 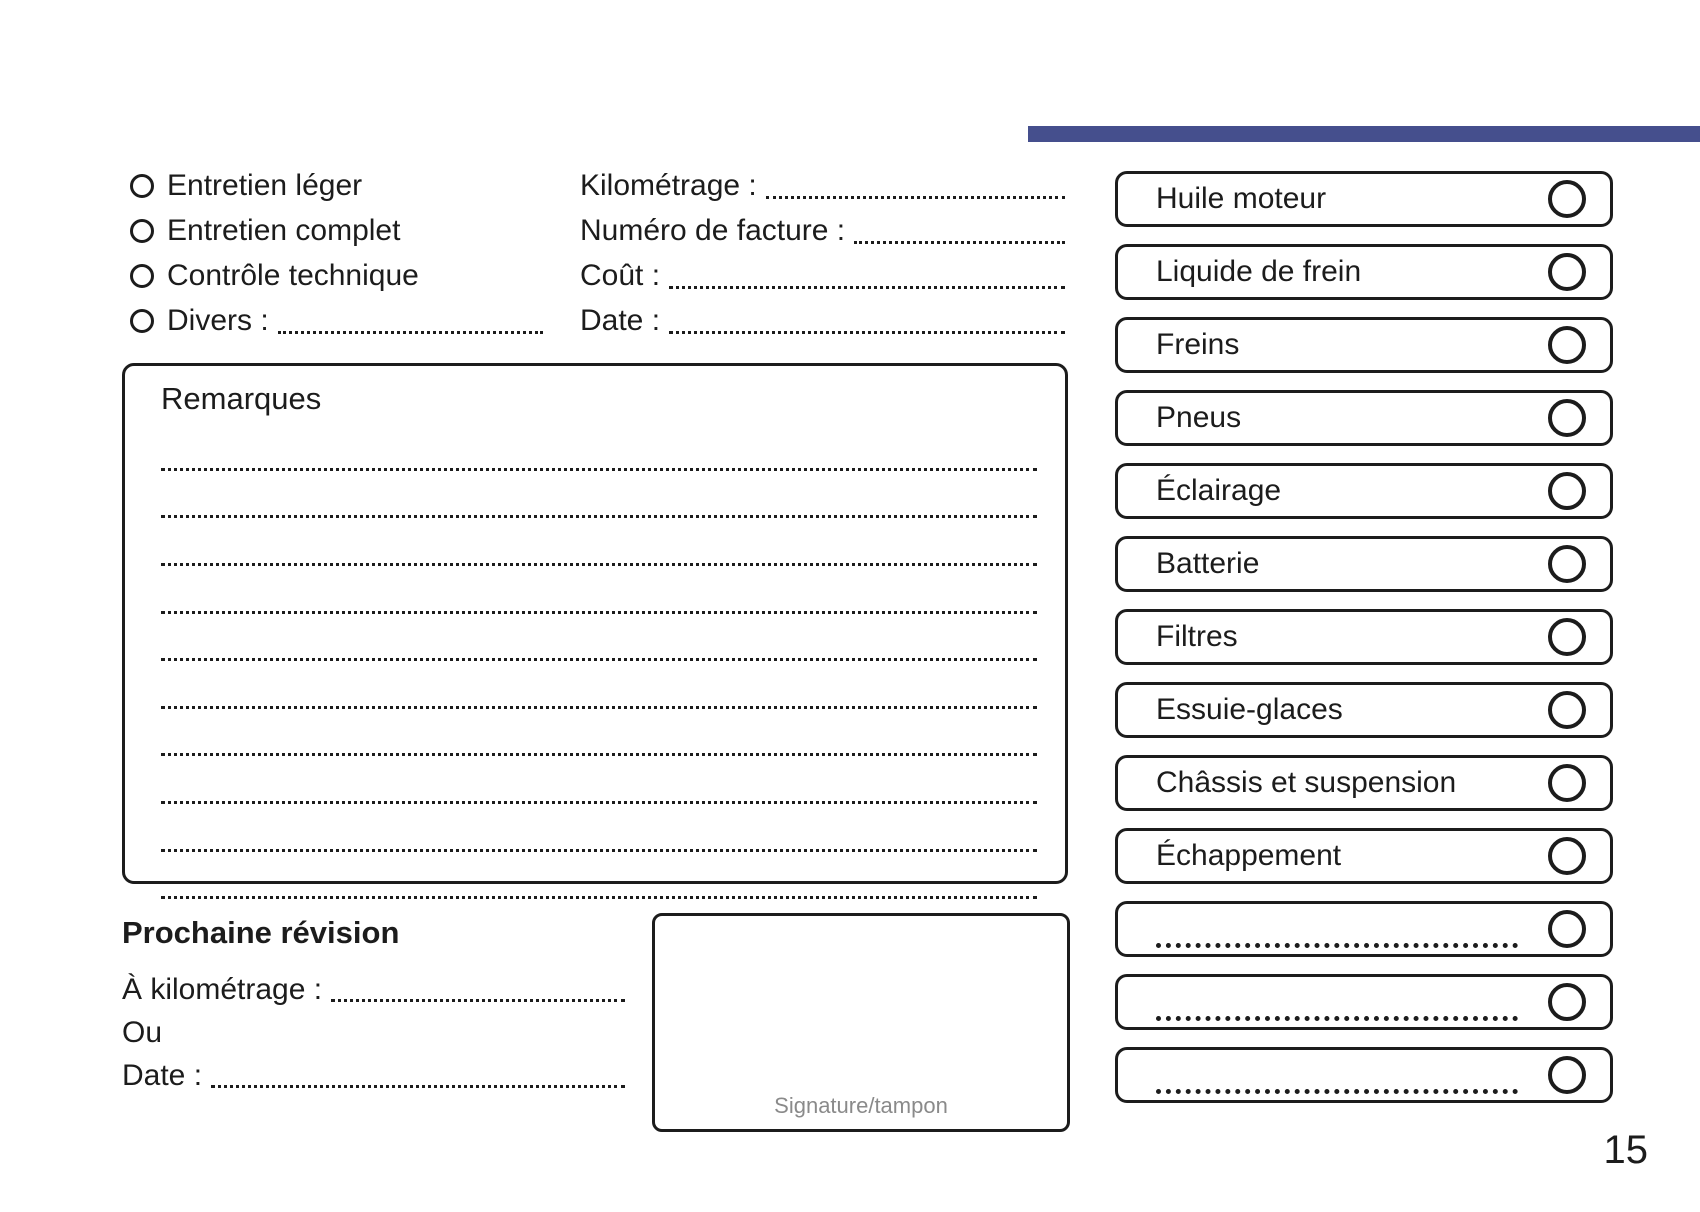 What do you see at coordinates (241, 398) in the screenshot?
I see `remarks-title: Remarques` at bounding box center [241, 398].